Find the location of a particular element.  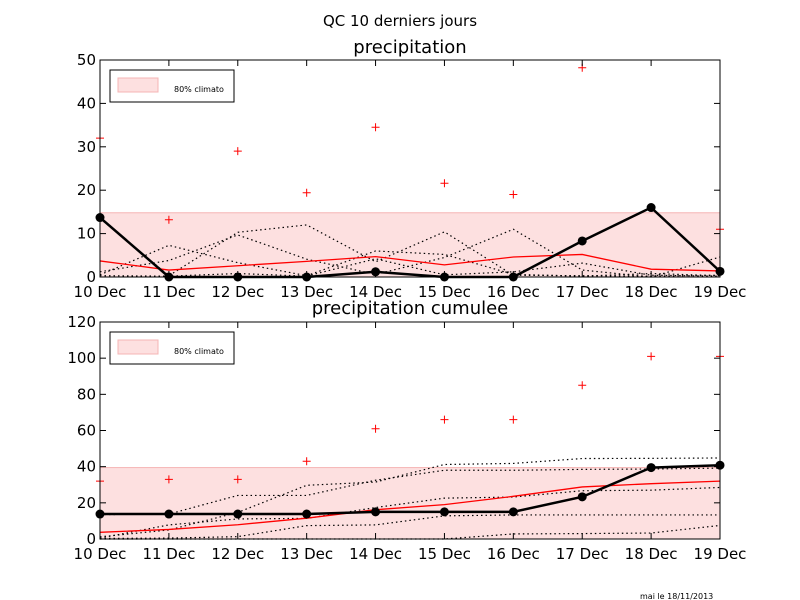

y-tick-label: 10 is located at coordinates (86, 234).